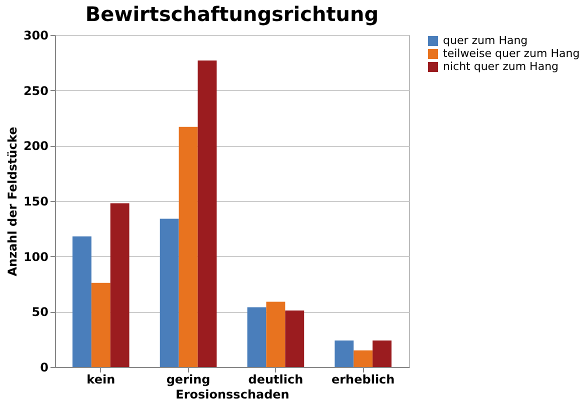 Image resolution: width=585 pixels, height=405 pixels. Describe the element at coordinates (35, 257) in the screenshot. I see `y-tick-label: 100` at that location.